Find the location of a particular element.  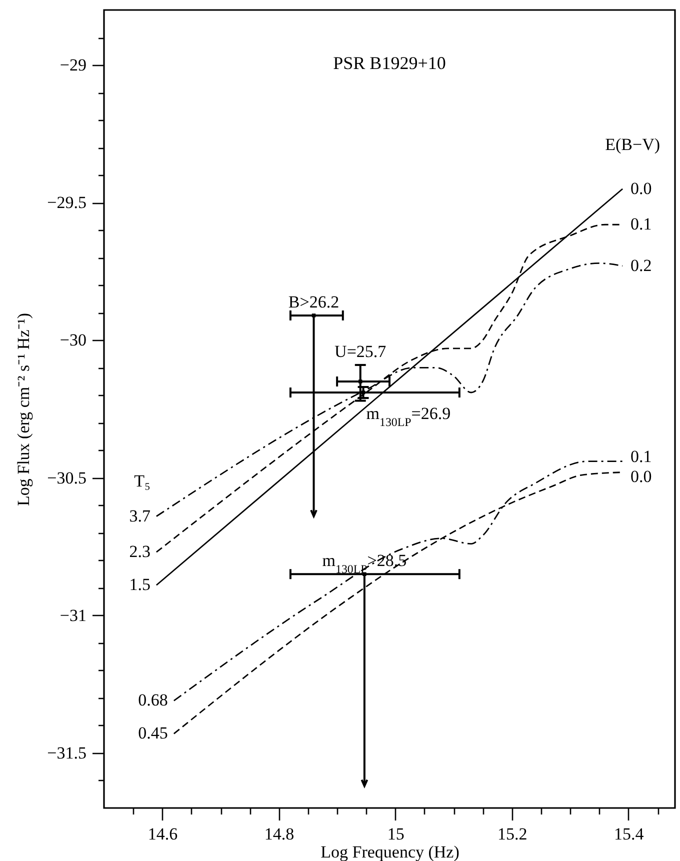

x-tick-label: 14.6 is located at coordinates (163, 834).